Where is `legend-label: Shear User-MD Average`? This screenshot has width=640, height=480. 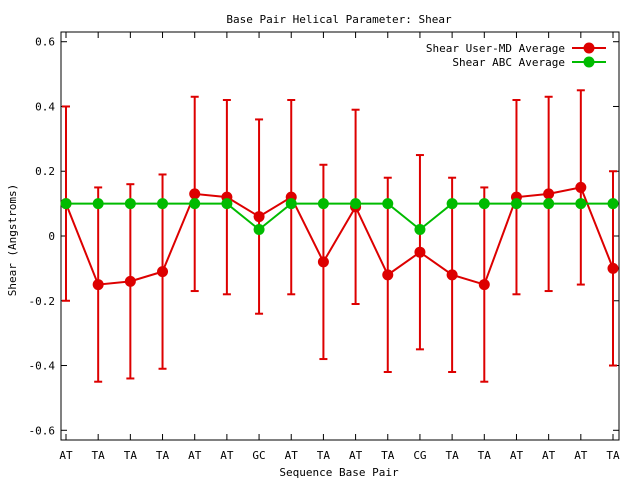
legend-label: Shear User-MD Average is located at coordinates (495, 48).